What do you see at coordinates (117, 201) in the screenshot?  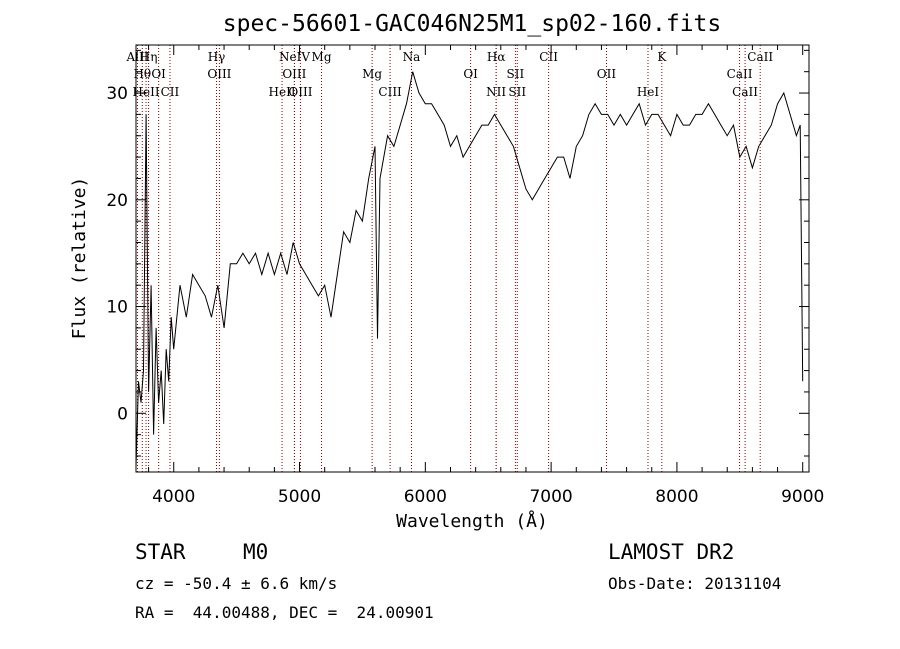 I see `y-tick-label: 20` at bounding box center [117, 201].